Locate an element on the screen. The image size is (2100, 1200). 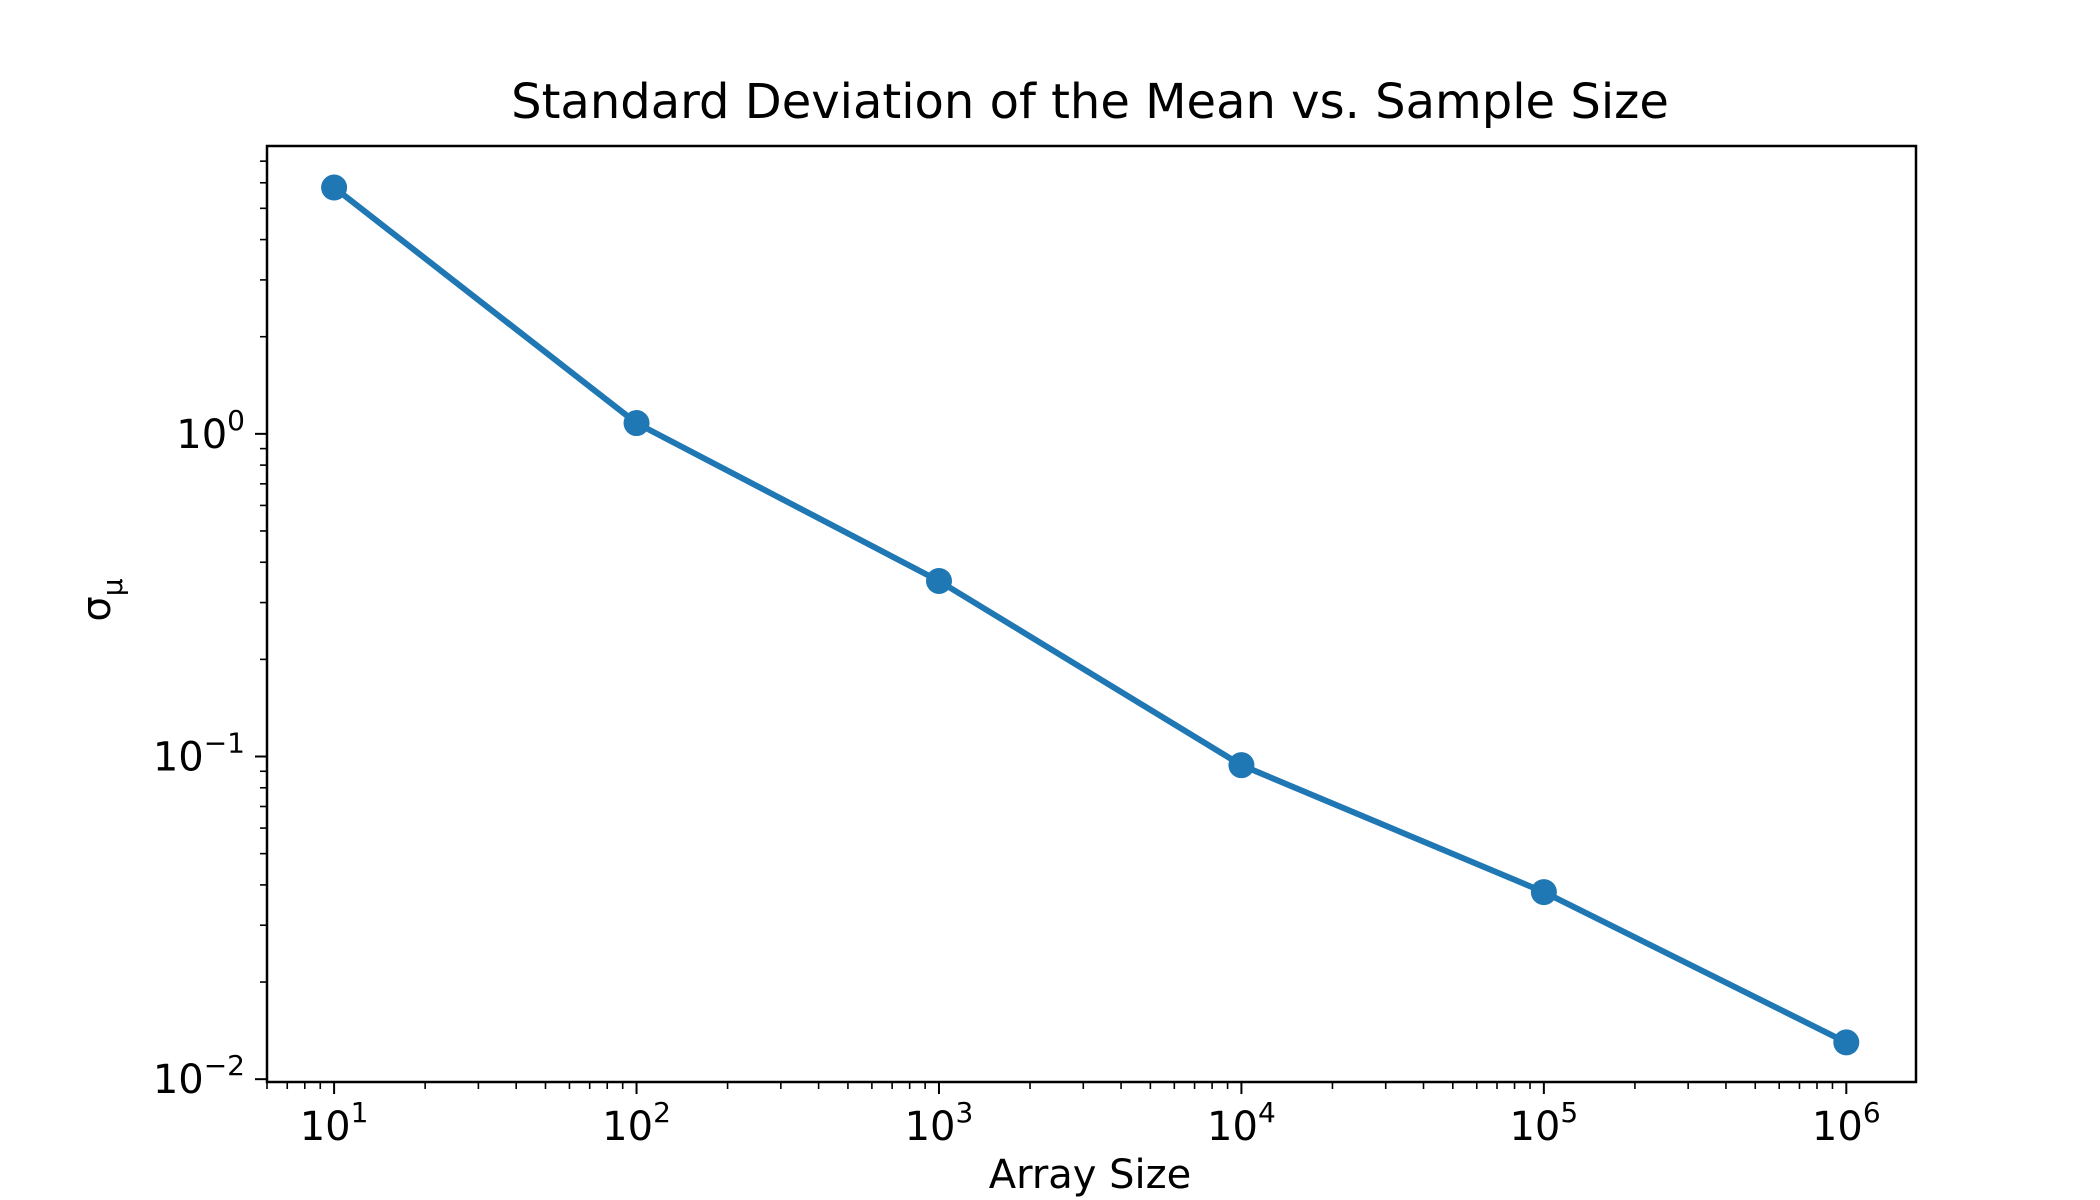
y-axis-label: σμ is located at coordinates (101, 599).